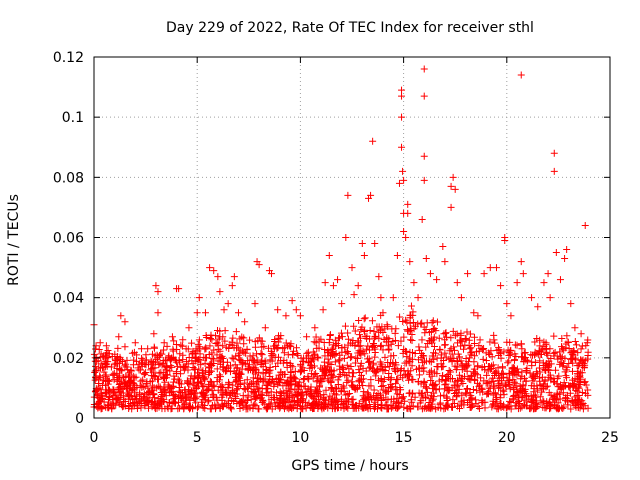  What do you see at coordinates (68, 178) in the screenshot?
I see `y-tick-label: 0.08` at bounding box center [68, 178].